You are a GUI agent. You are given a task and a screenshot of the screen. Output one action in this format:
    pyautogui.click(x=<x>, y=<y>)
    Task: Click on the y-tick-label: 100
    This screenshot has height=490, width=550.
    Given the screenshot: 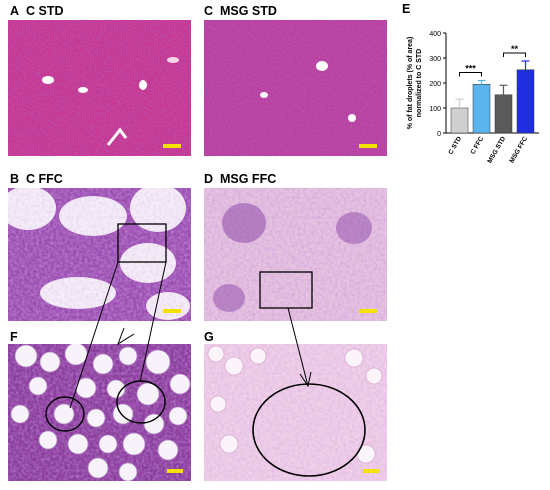 What is the action you would take?
    pyautogui.click(x=435, y=109)
    